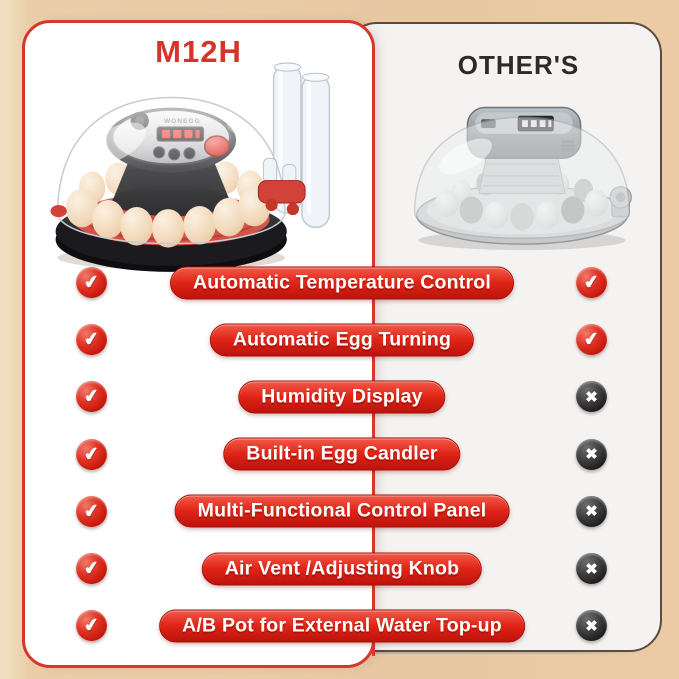  I want to click on m12h-title: M12H, so click(198, 51).